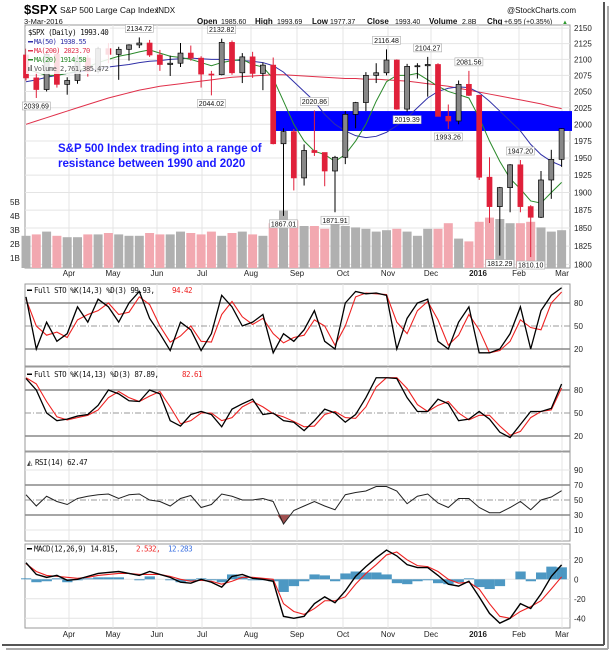  Describe the element at coordinates (578, 485) in the screenshot. I see `y-tick-label: 70` at that location.